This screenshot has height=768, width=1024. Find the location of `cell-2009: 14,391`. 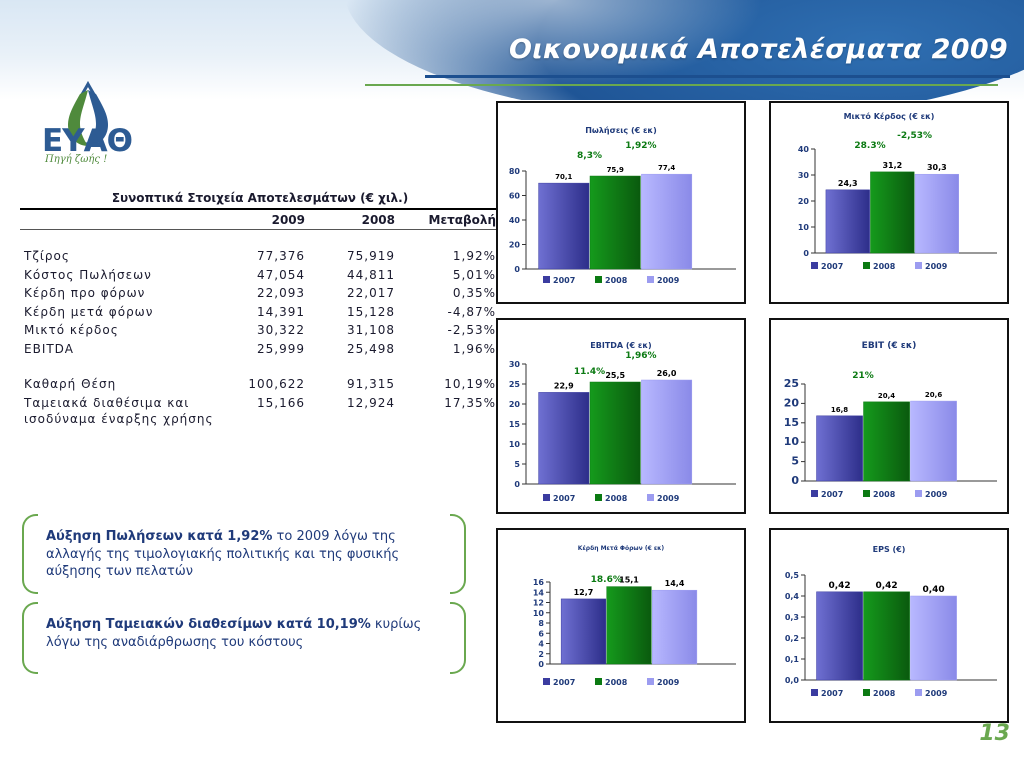

cell-2009: 14,391 is located at coordinates (281, 311).